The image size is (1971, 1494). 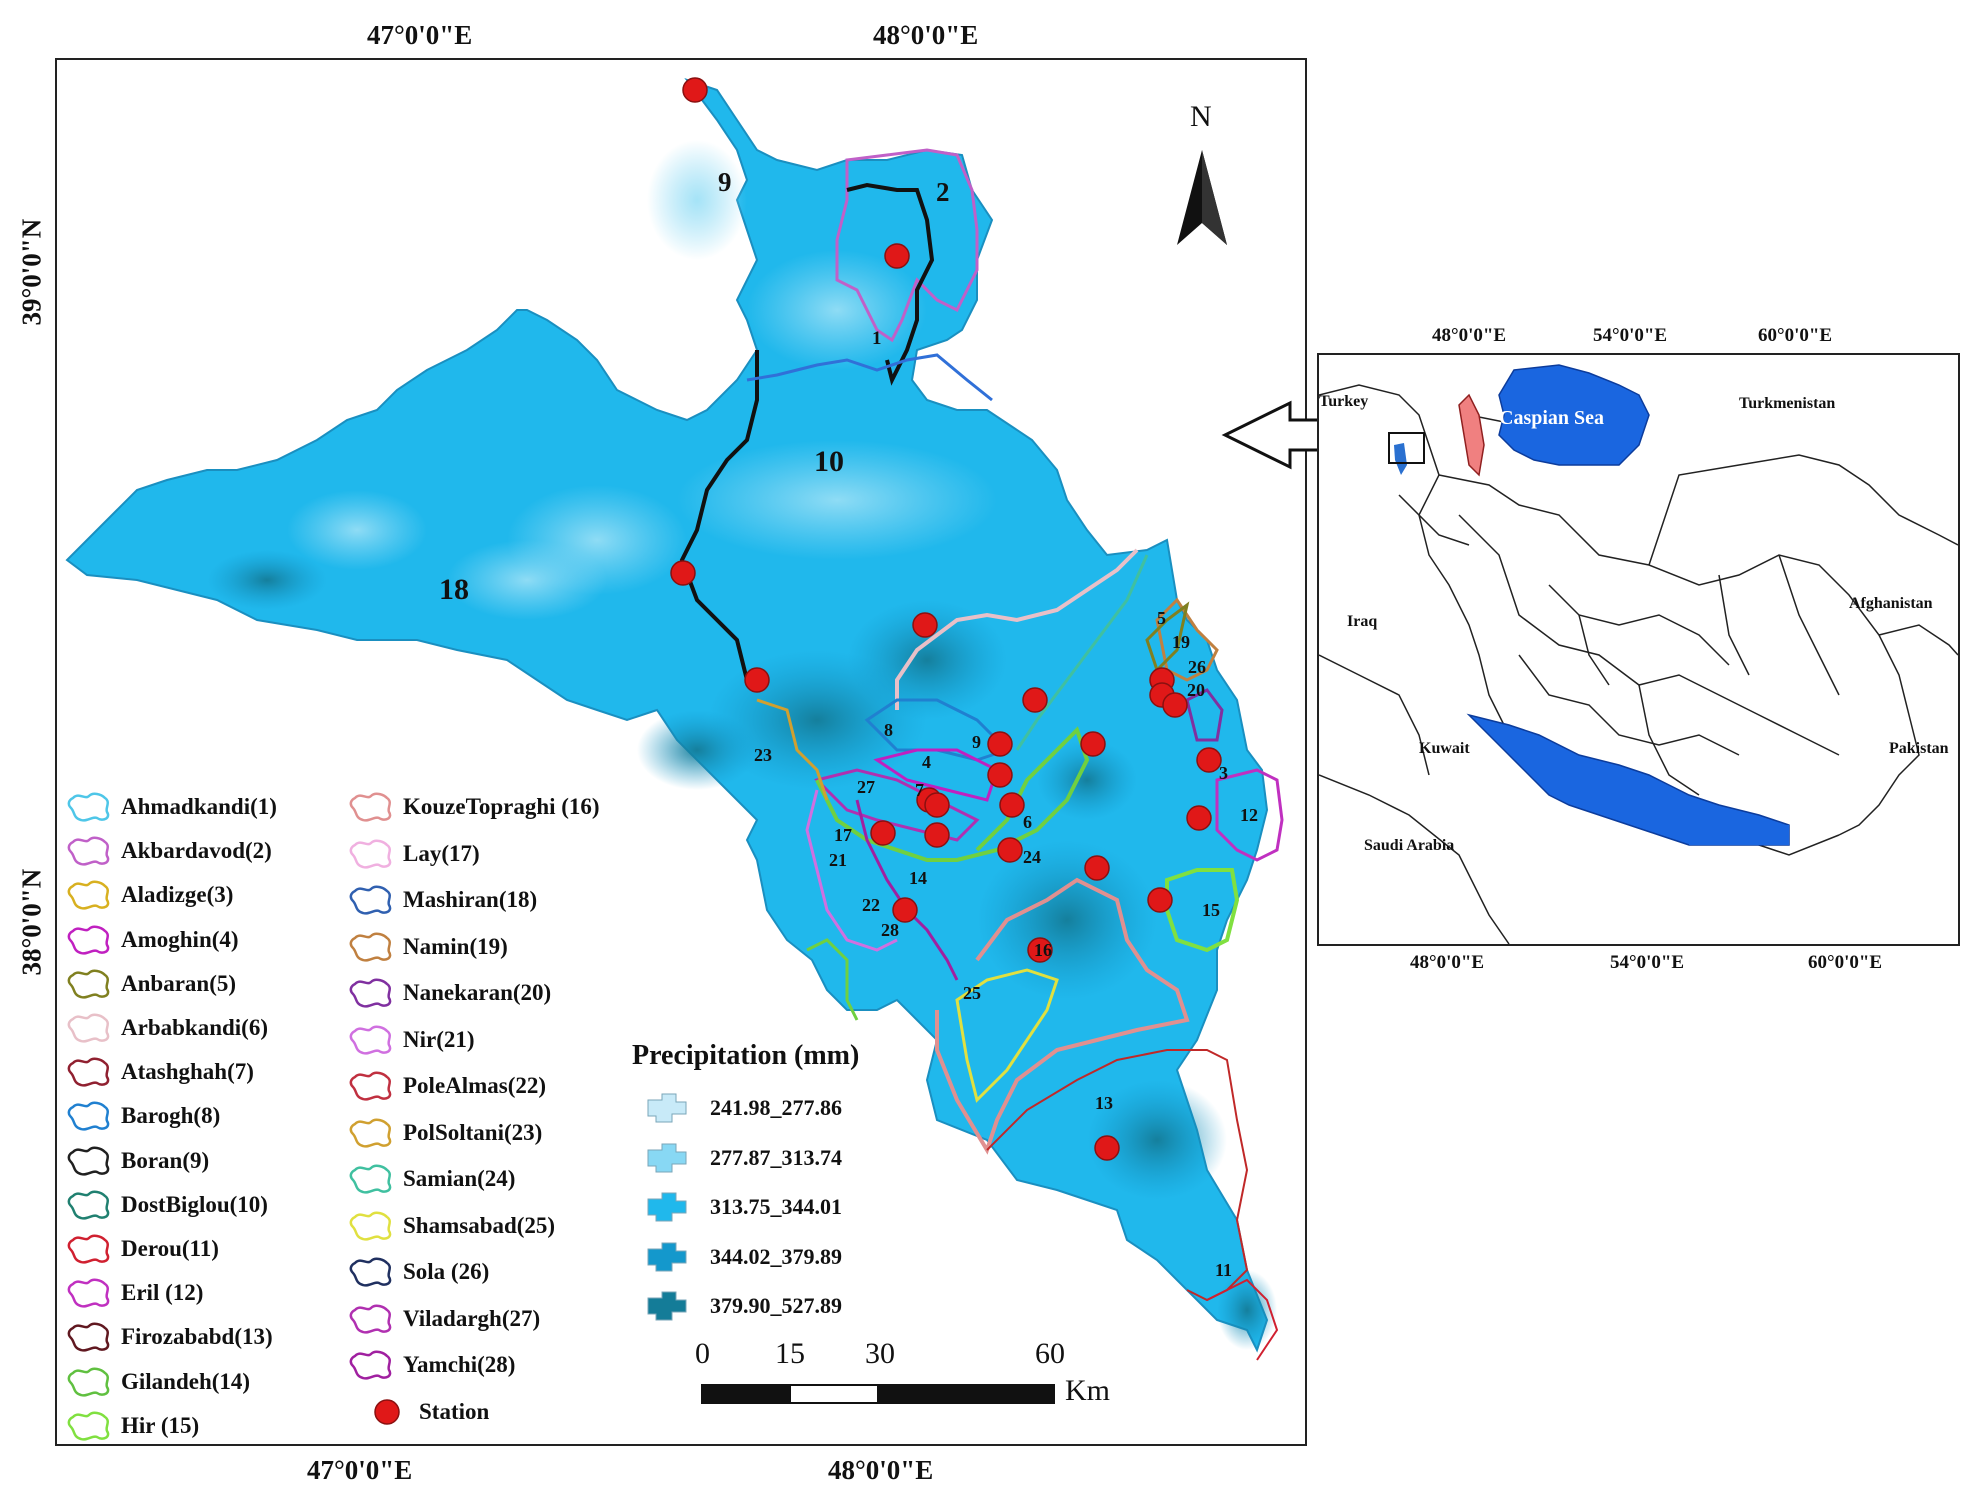 What do you see at coordinates (1739, 835) in the screenshot?
I see `oman-sea` at bounding box center [1739, 835].